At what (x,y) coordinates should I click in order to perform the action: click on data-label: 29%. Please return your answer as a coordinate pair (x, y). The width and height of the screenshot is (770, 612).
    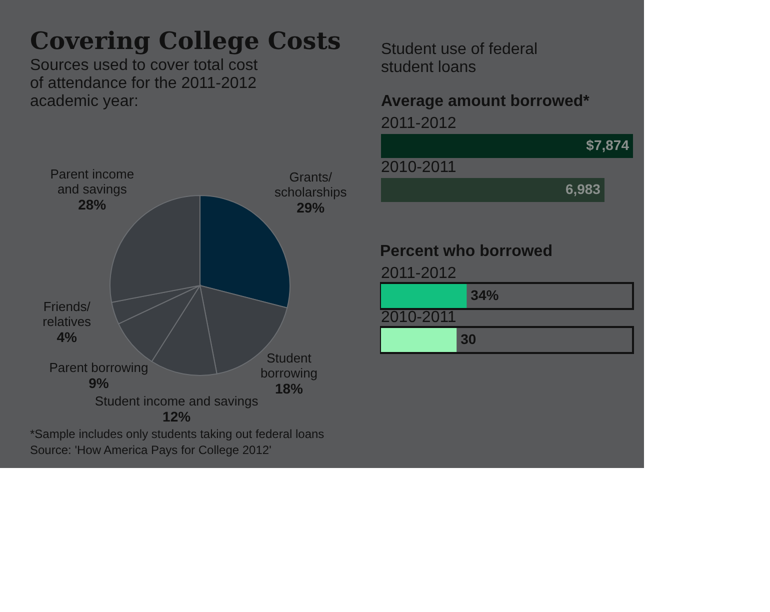
    Looking at the image, I should click on (311, 208).